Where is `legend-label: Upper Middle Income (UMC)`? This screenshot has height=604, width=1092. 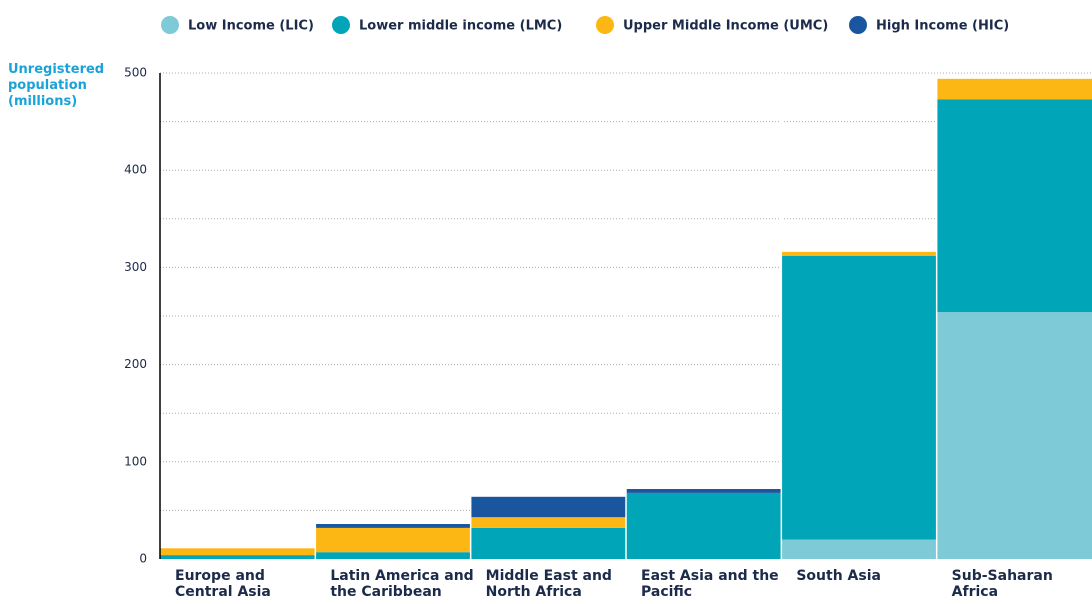 legend-label: Upper Middle Income (UMC) is located at coordinates (725, 26).